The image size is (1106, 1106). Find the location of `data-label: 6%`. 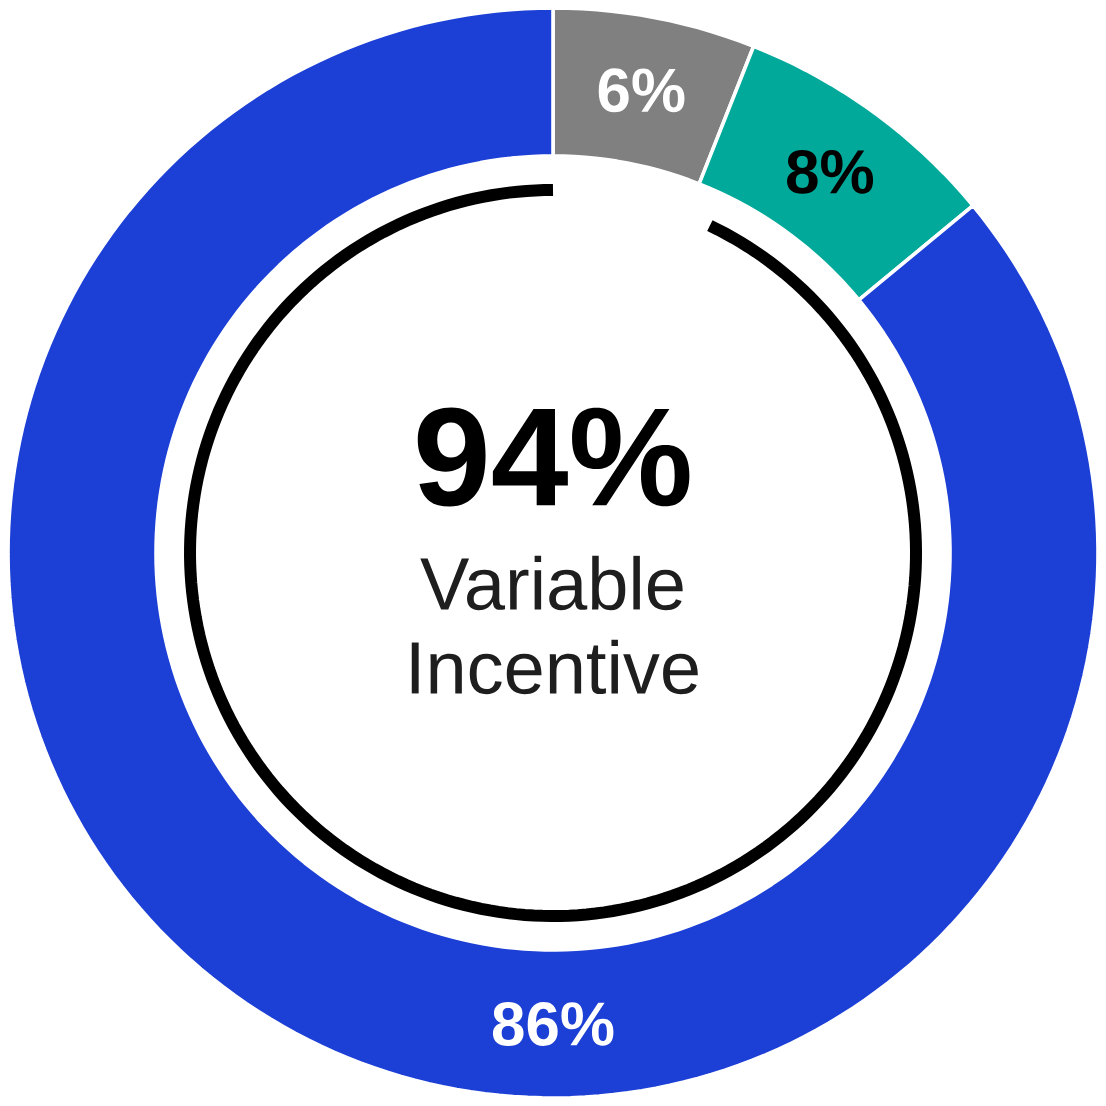

data-label: 6% is located at coordinates (641, 90).